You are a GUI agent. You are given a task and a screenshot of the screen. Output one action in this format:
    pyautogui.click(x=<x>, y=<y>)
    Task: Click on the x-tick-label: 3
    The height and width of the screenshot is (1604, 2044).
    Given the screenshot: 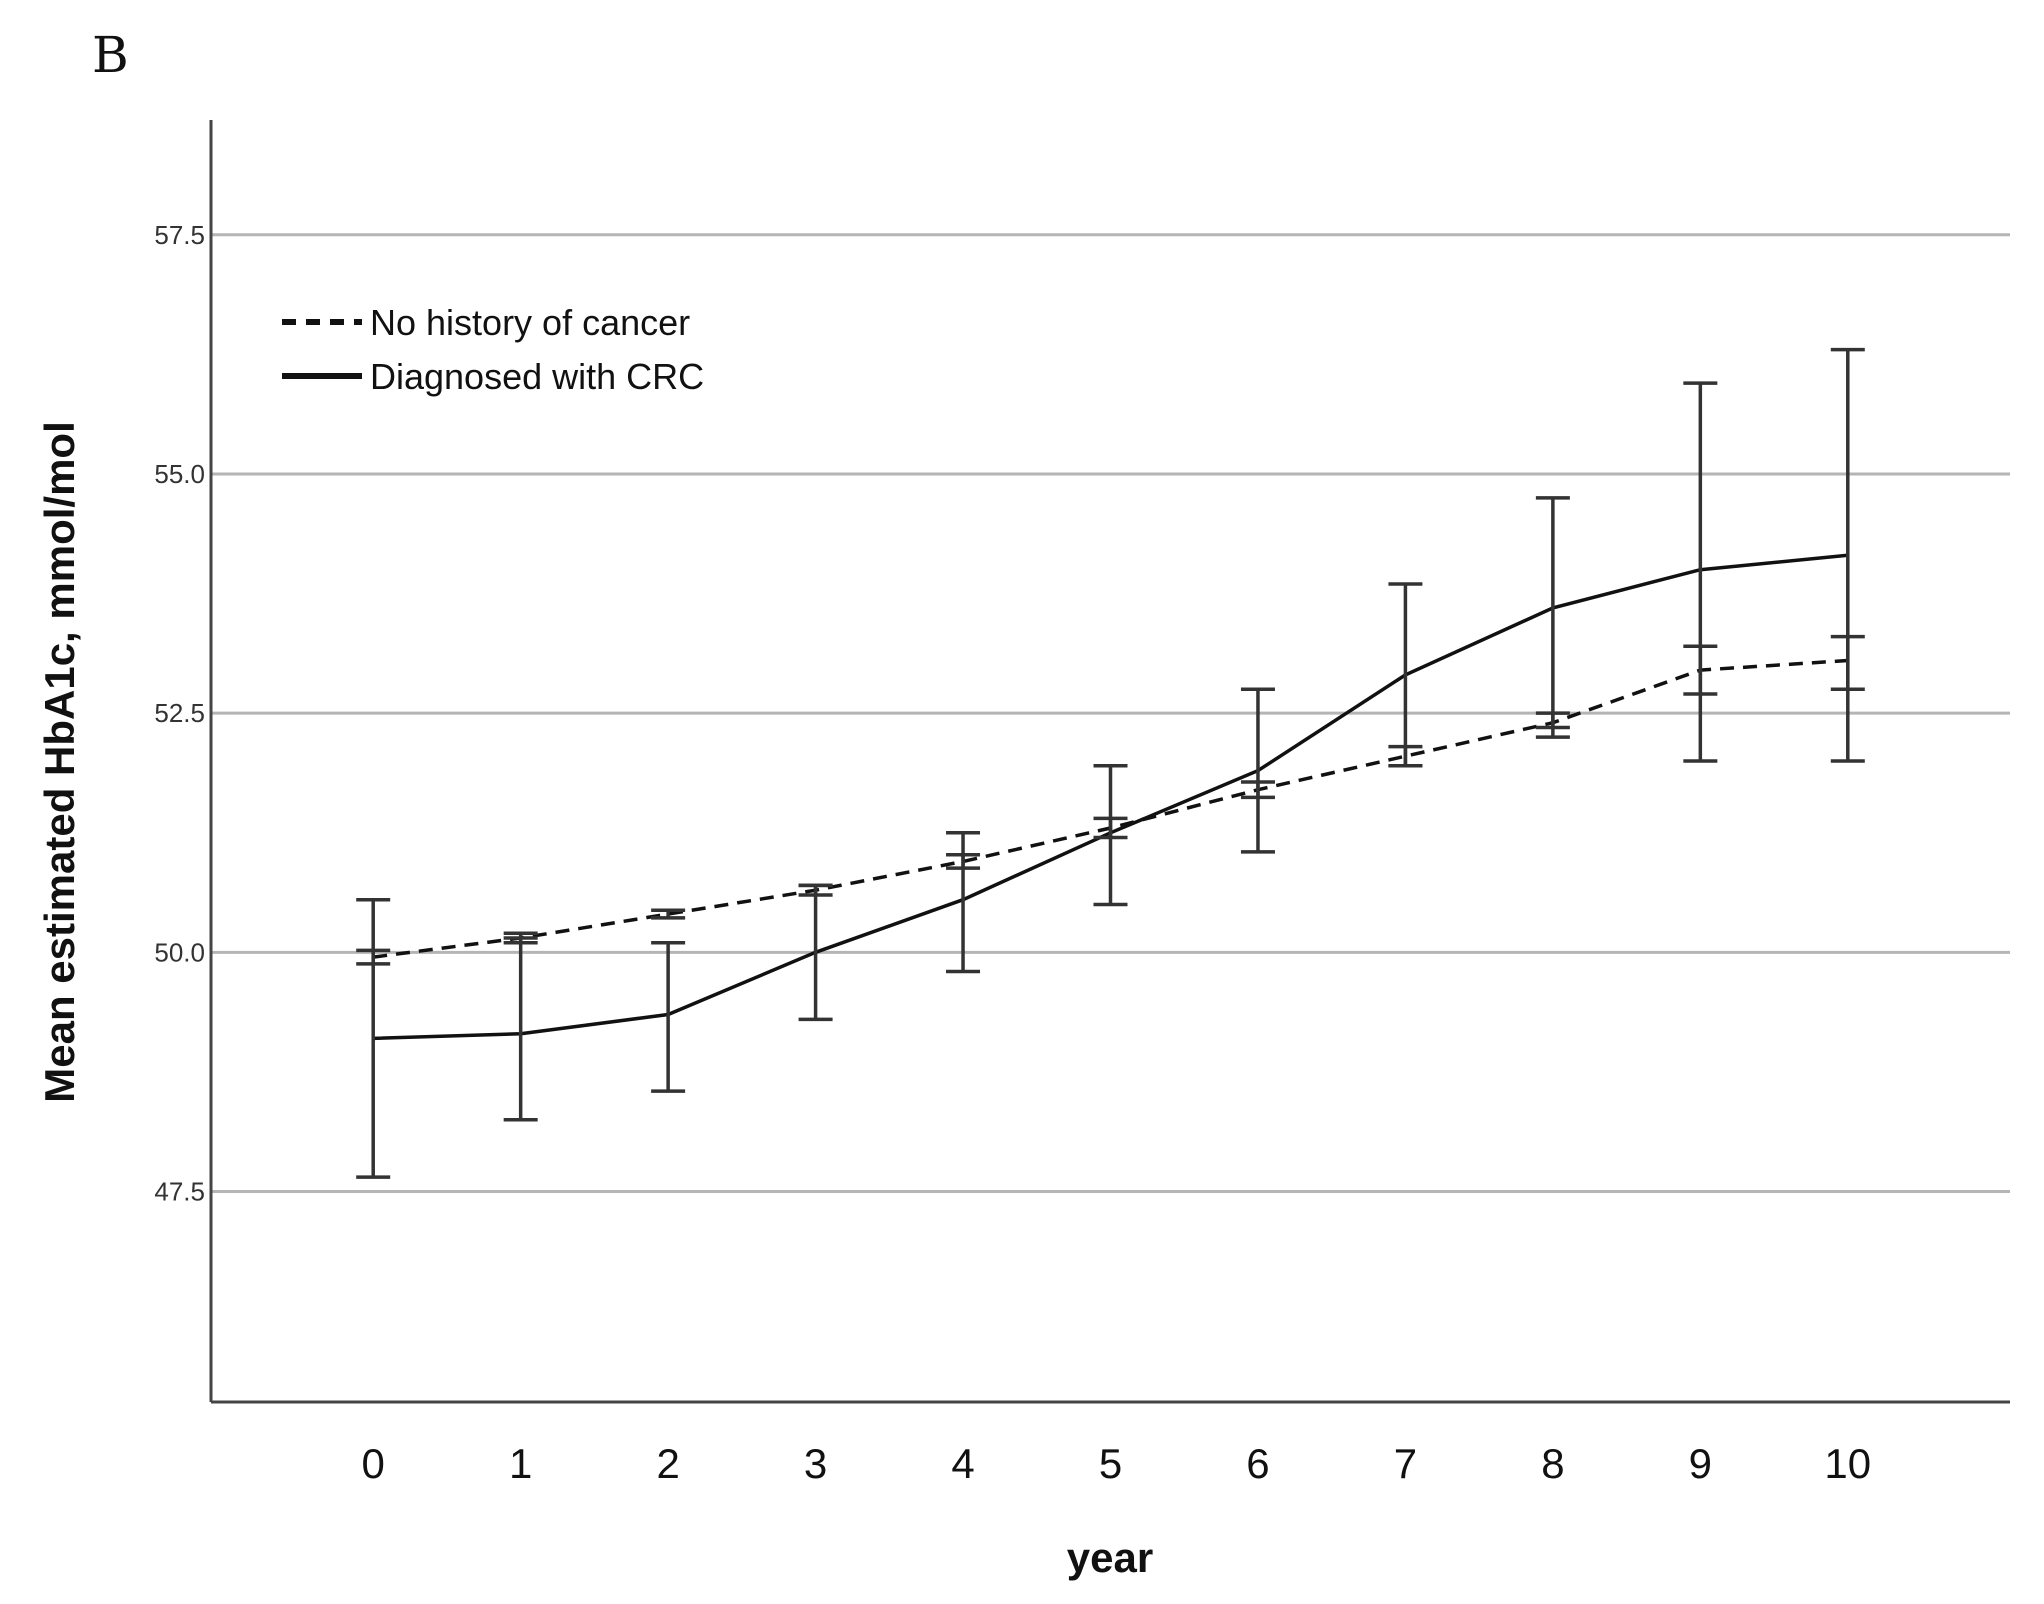 What is the action you would take?
    pyautogui.click(x=815, y=1463)
    